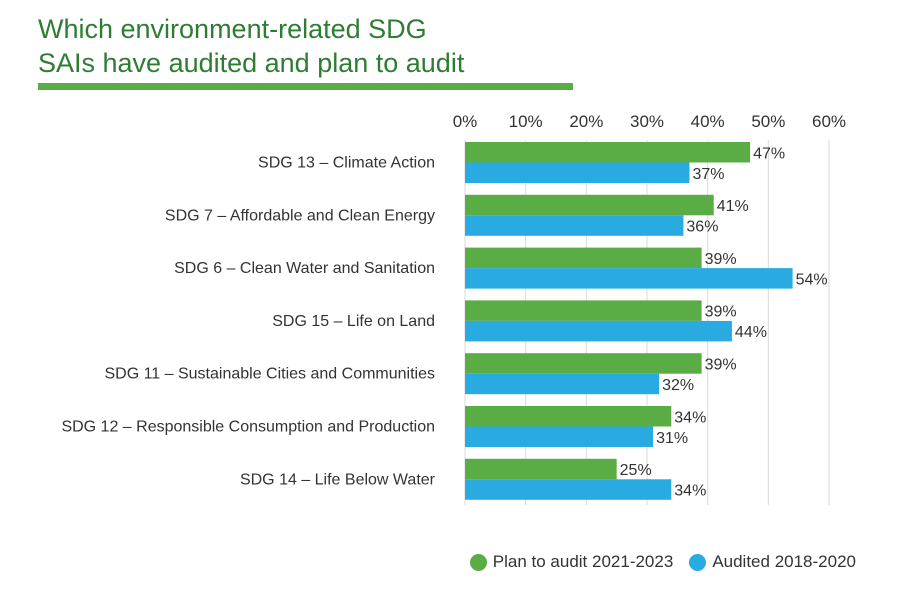 The image size is (904, 595). What do you see at coordinates (300, 215) in the screenshot?
I see `category-label: SDG 7 – Affordable and Clean Energy` at bounding box center [300, 215].